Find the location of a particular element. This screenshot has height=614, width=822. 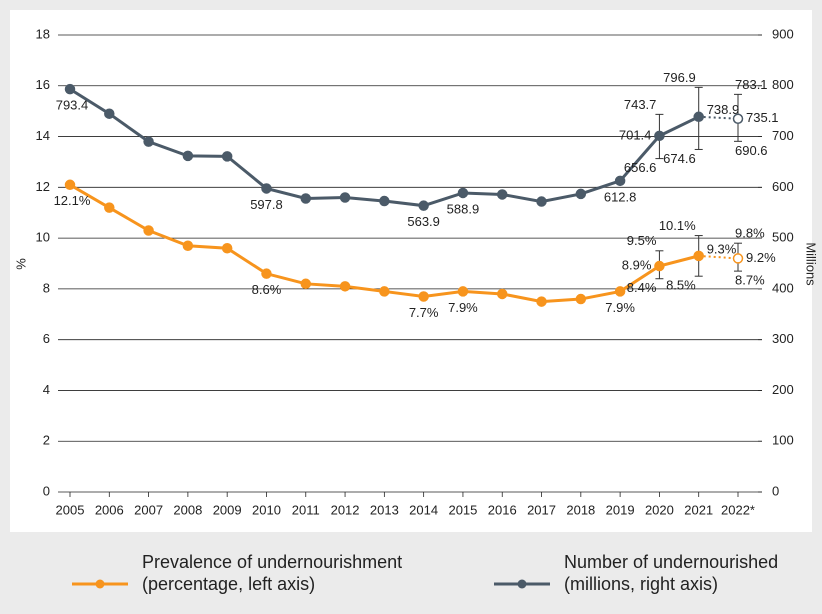

error-high-label: 9.5% is located at coordinates (642, 240).